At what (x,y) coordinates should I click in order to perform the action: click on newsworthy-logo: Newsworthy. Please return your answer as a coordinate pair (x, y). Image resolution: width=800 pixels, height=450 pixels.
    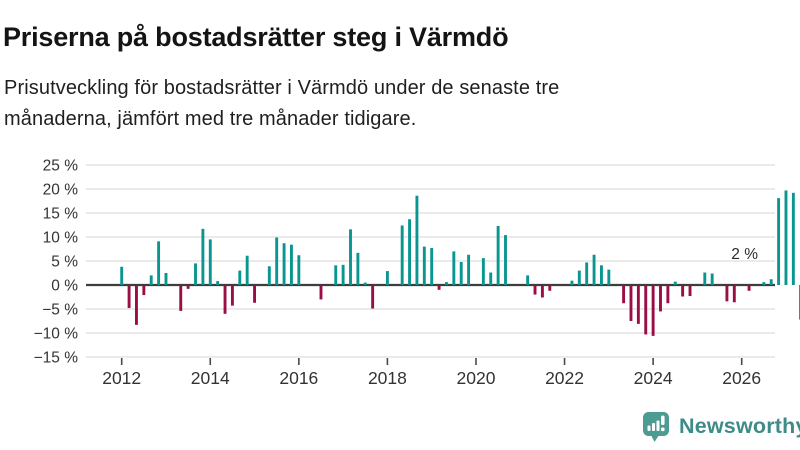
    Looking at the image, I should click on (721, 427).